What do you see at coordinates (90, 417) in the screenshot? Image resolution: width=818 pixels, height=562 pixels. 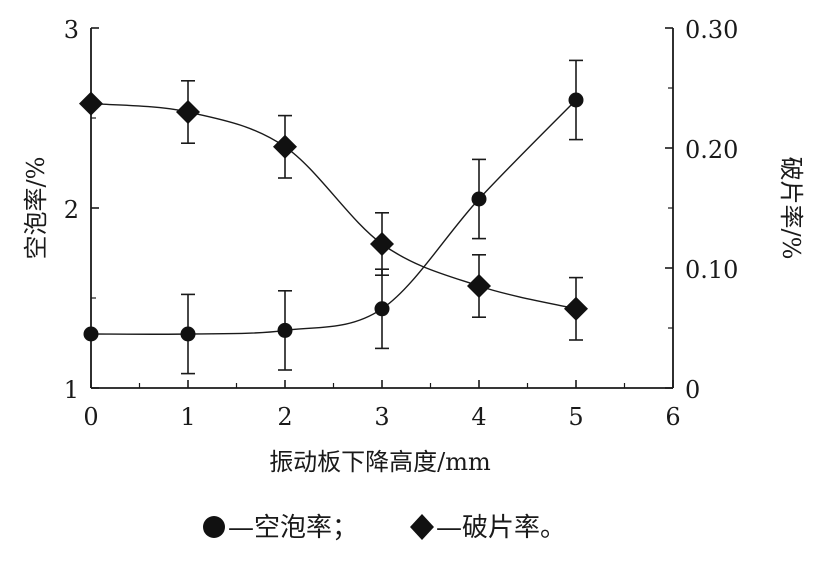 I see `x-tick-label-0: 0` at bounding box center [90, 417].